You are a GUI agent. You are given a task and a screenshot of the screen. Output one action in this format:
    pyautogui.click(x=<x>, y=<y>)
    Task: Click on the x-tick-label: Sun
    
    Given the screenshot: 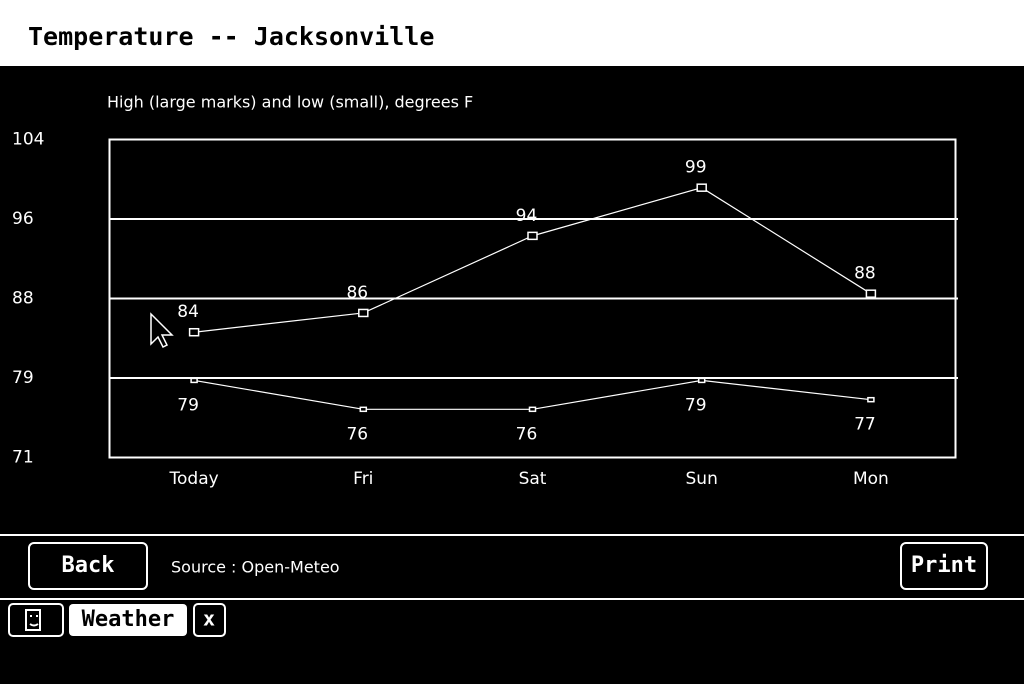 What is the action you would take?
    pyautogui.click(x=702, y=479)
    